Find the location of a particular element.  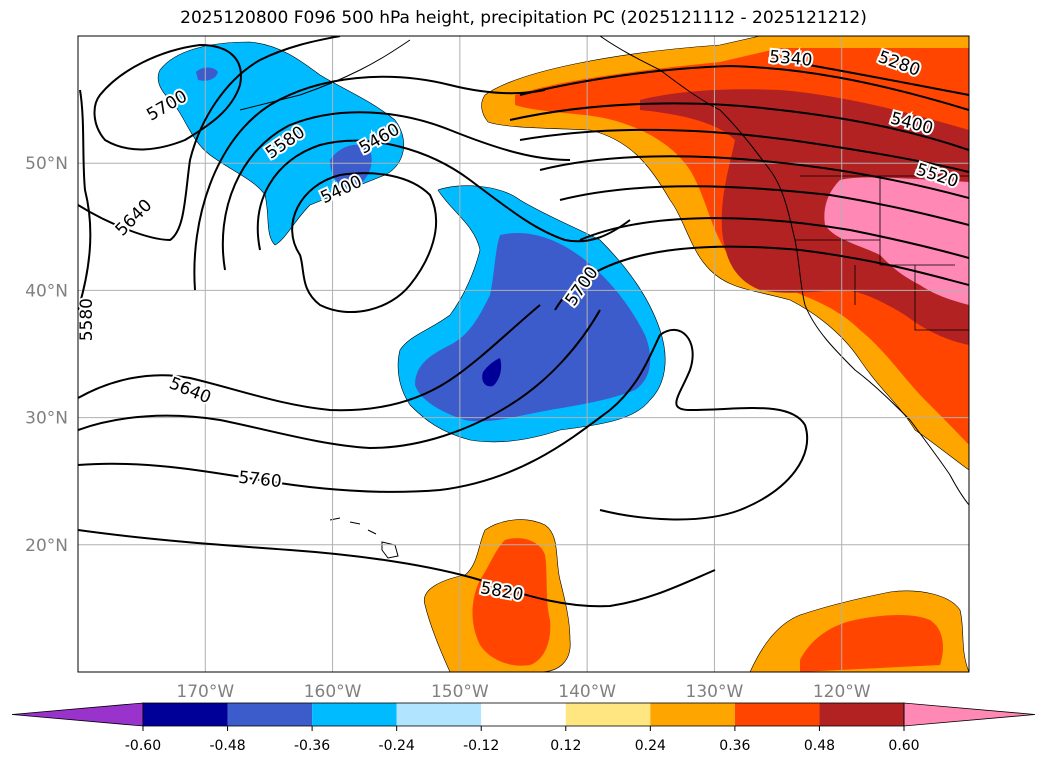

precip-negative-blue-central is located at coordinates (533, 327).